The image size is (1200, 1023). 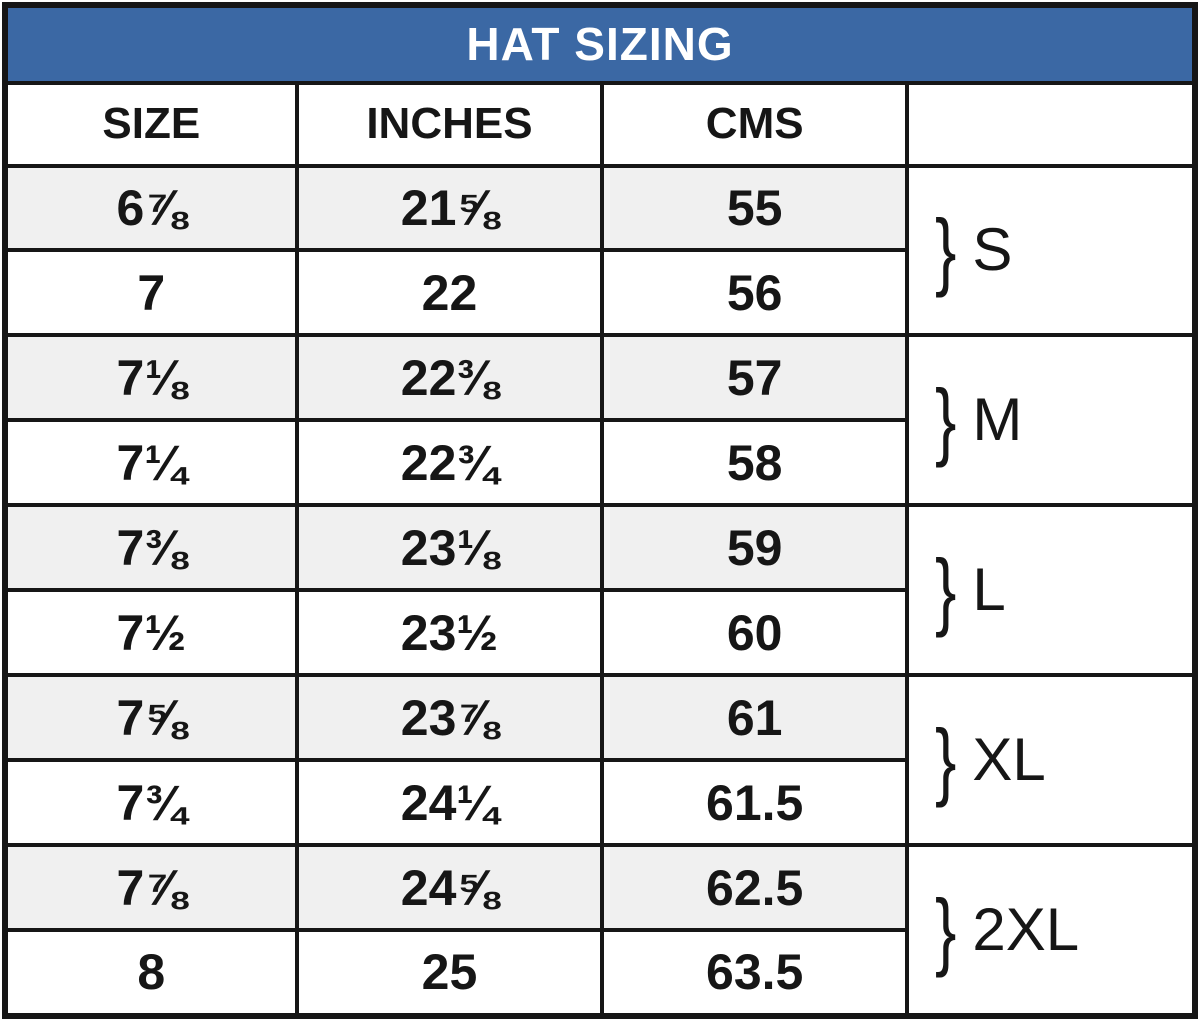 What do you see at coordinates (151, 973) in the screenshot?
I see `size-cell: 8` at bounding box center [151, 973].